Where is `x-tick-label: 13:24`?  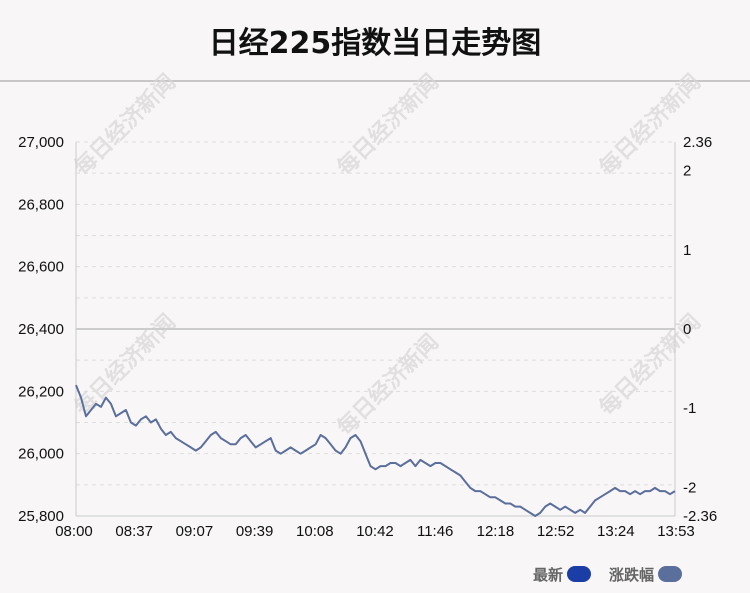
x-tick-label: 13:24 is located at coordinates (616, 531).